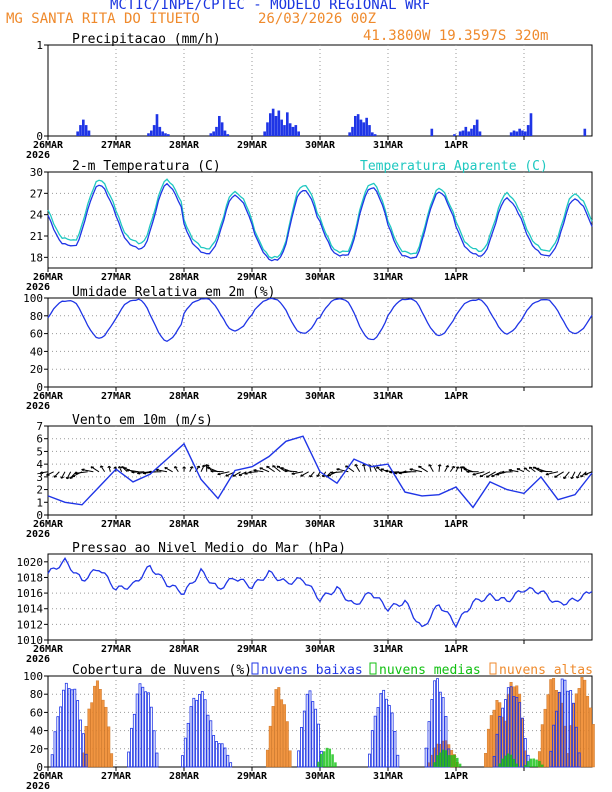 This screenshot has width=612, height=792. What do you see at coordinates (39, 464) in the screenshot?
I see `y-tick-label: 4` at bounding box center [39, 464].